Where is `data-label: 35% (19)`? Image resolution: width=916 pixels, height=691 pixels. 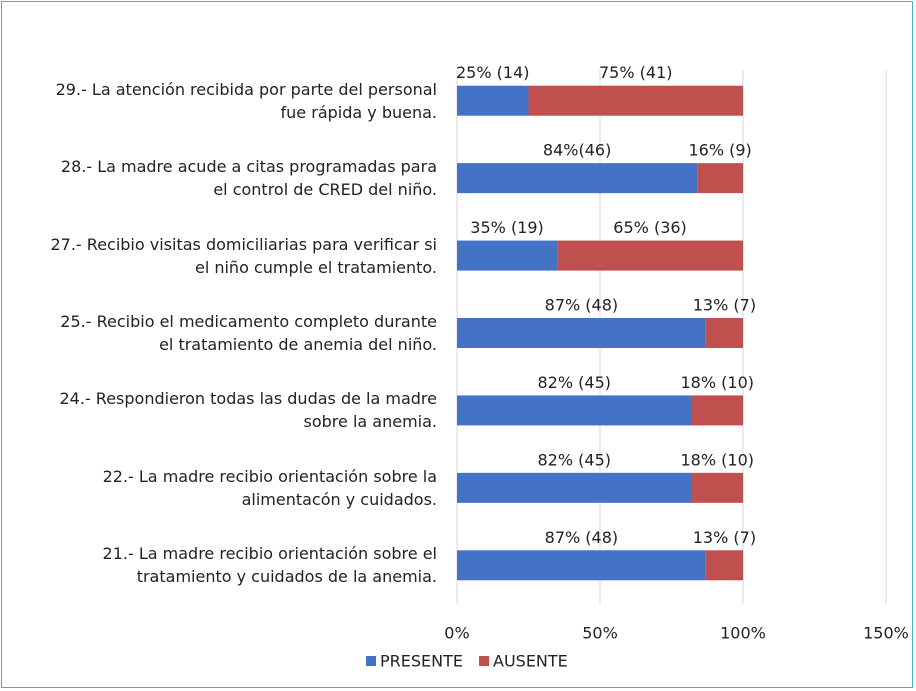 data-label: 35% (19) is located at coordinates (507, 227).